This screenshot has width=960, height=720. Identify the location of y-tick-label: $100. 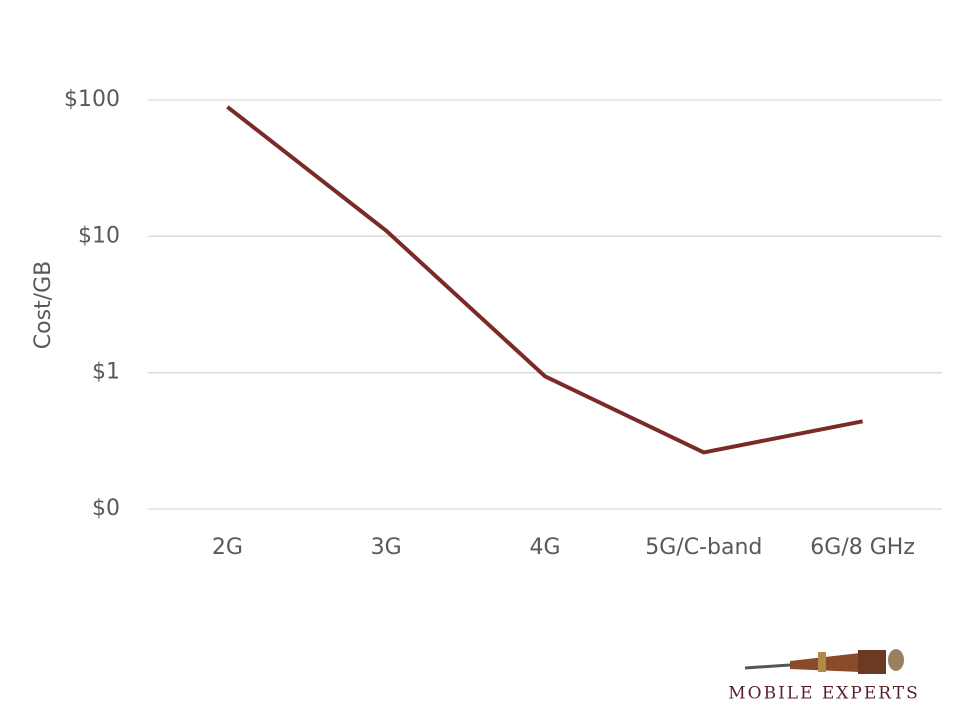
(92, 99).